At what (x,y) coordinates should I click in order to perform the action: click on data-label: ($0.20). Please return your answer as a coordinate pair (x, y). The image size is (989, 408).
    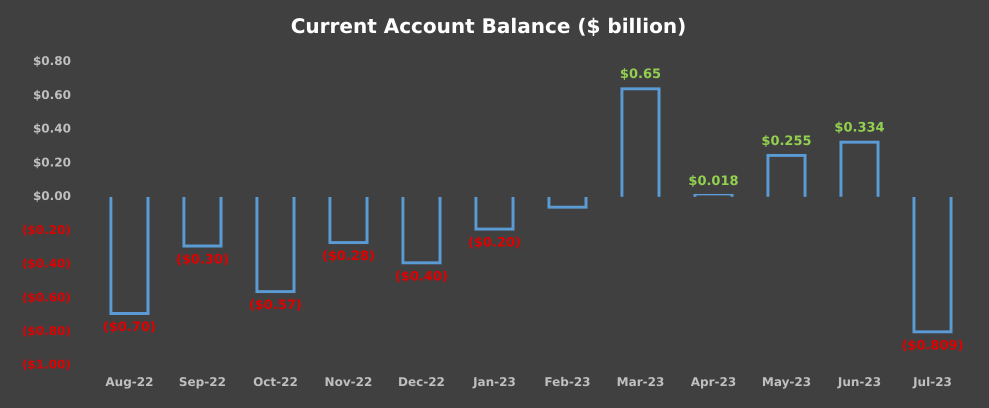
    Looking at the image, I should click on (494, 243).